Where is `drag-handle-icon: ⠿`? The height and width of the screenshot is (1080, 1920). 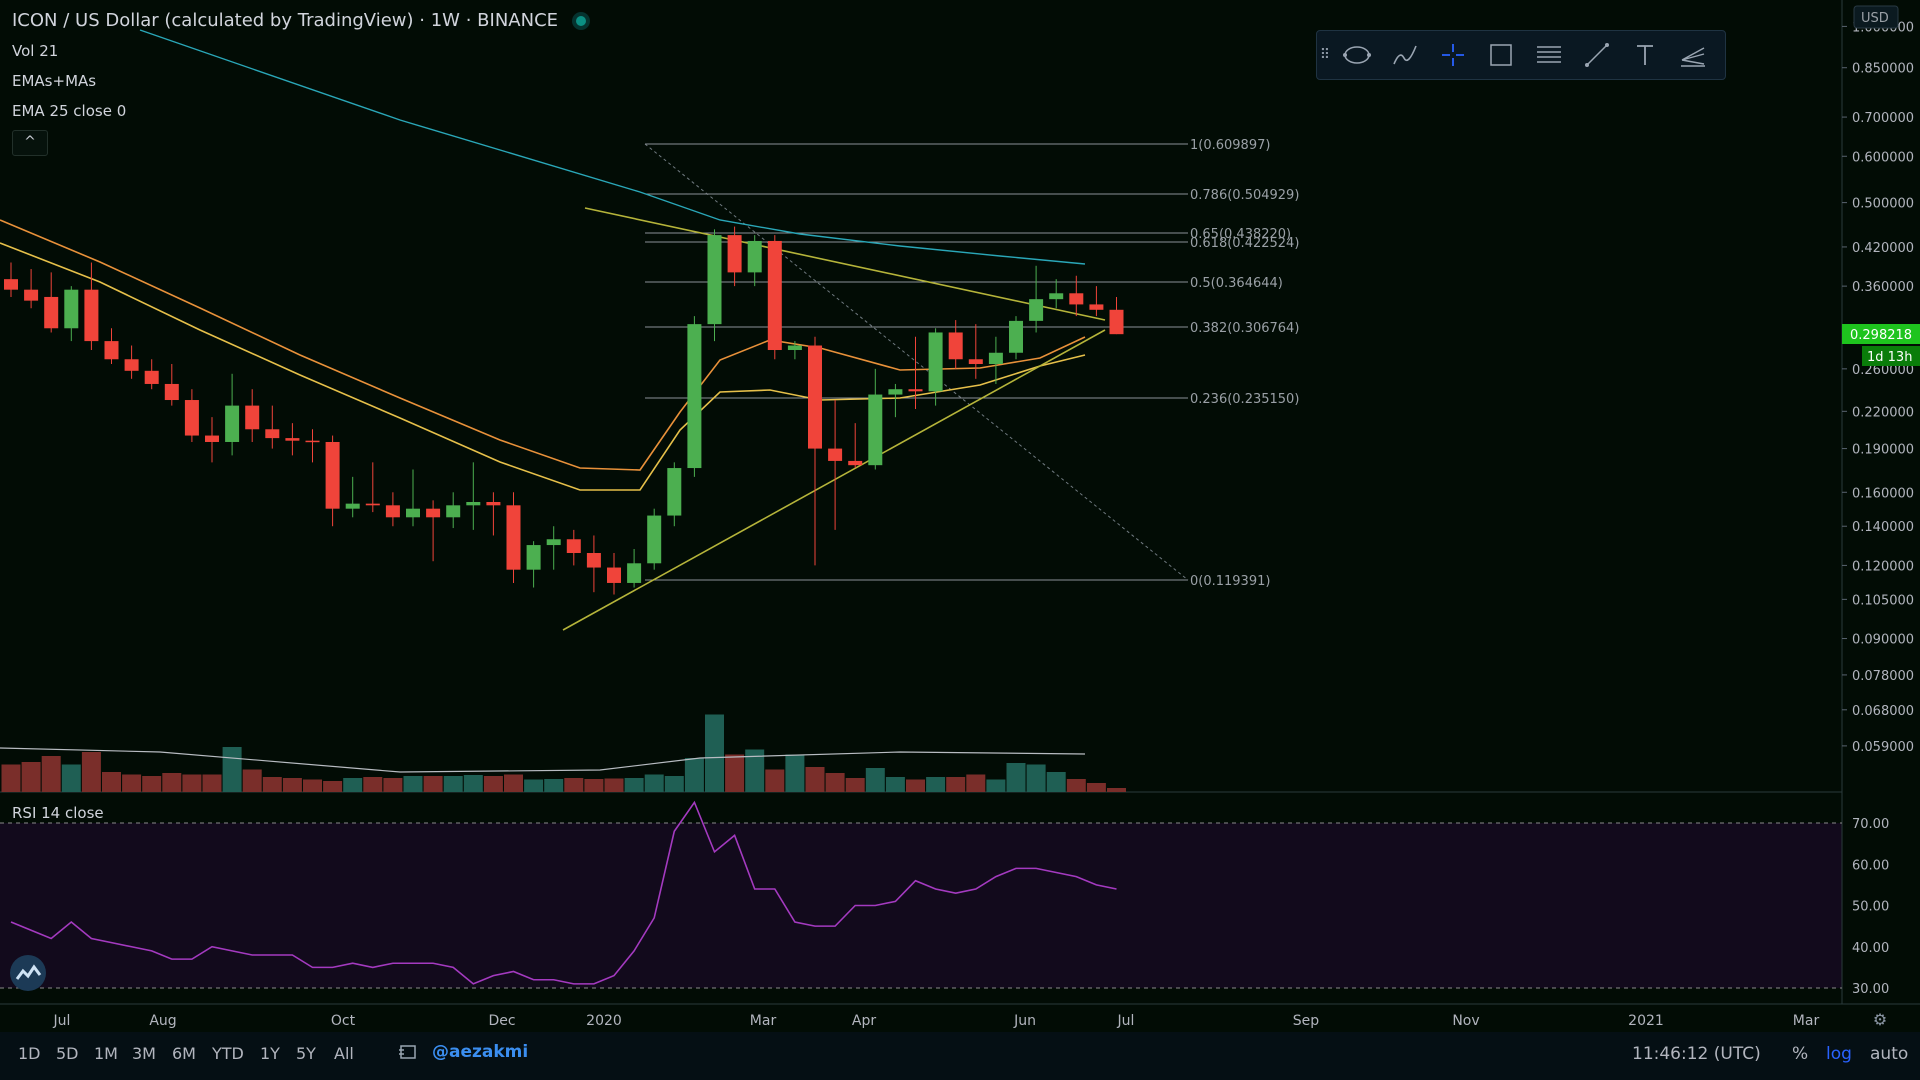
drag-handle-icon: ⠿ is located at coordinates (1325, 55).